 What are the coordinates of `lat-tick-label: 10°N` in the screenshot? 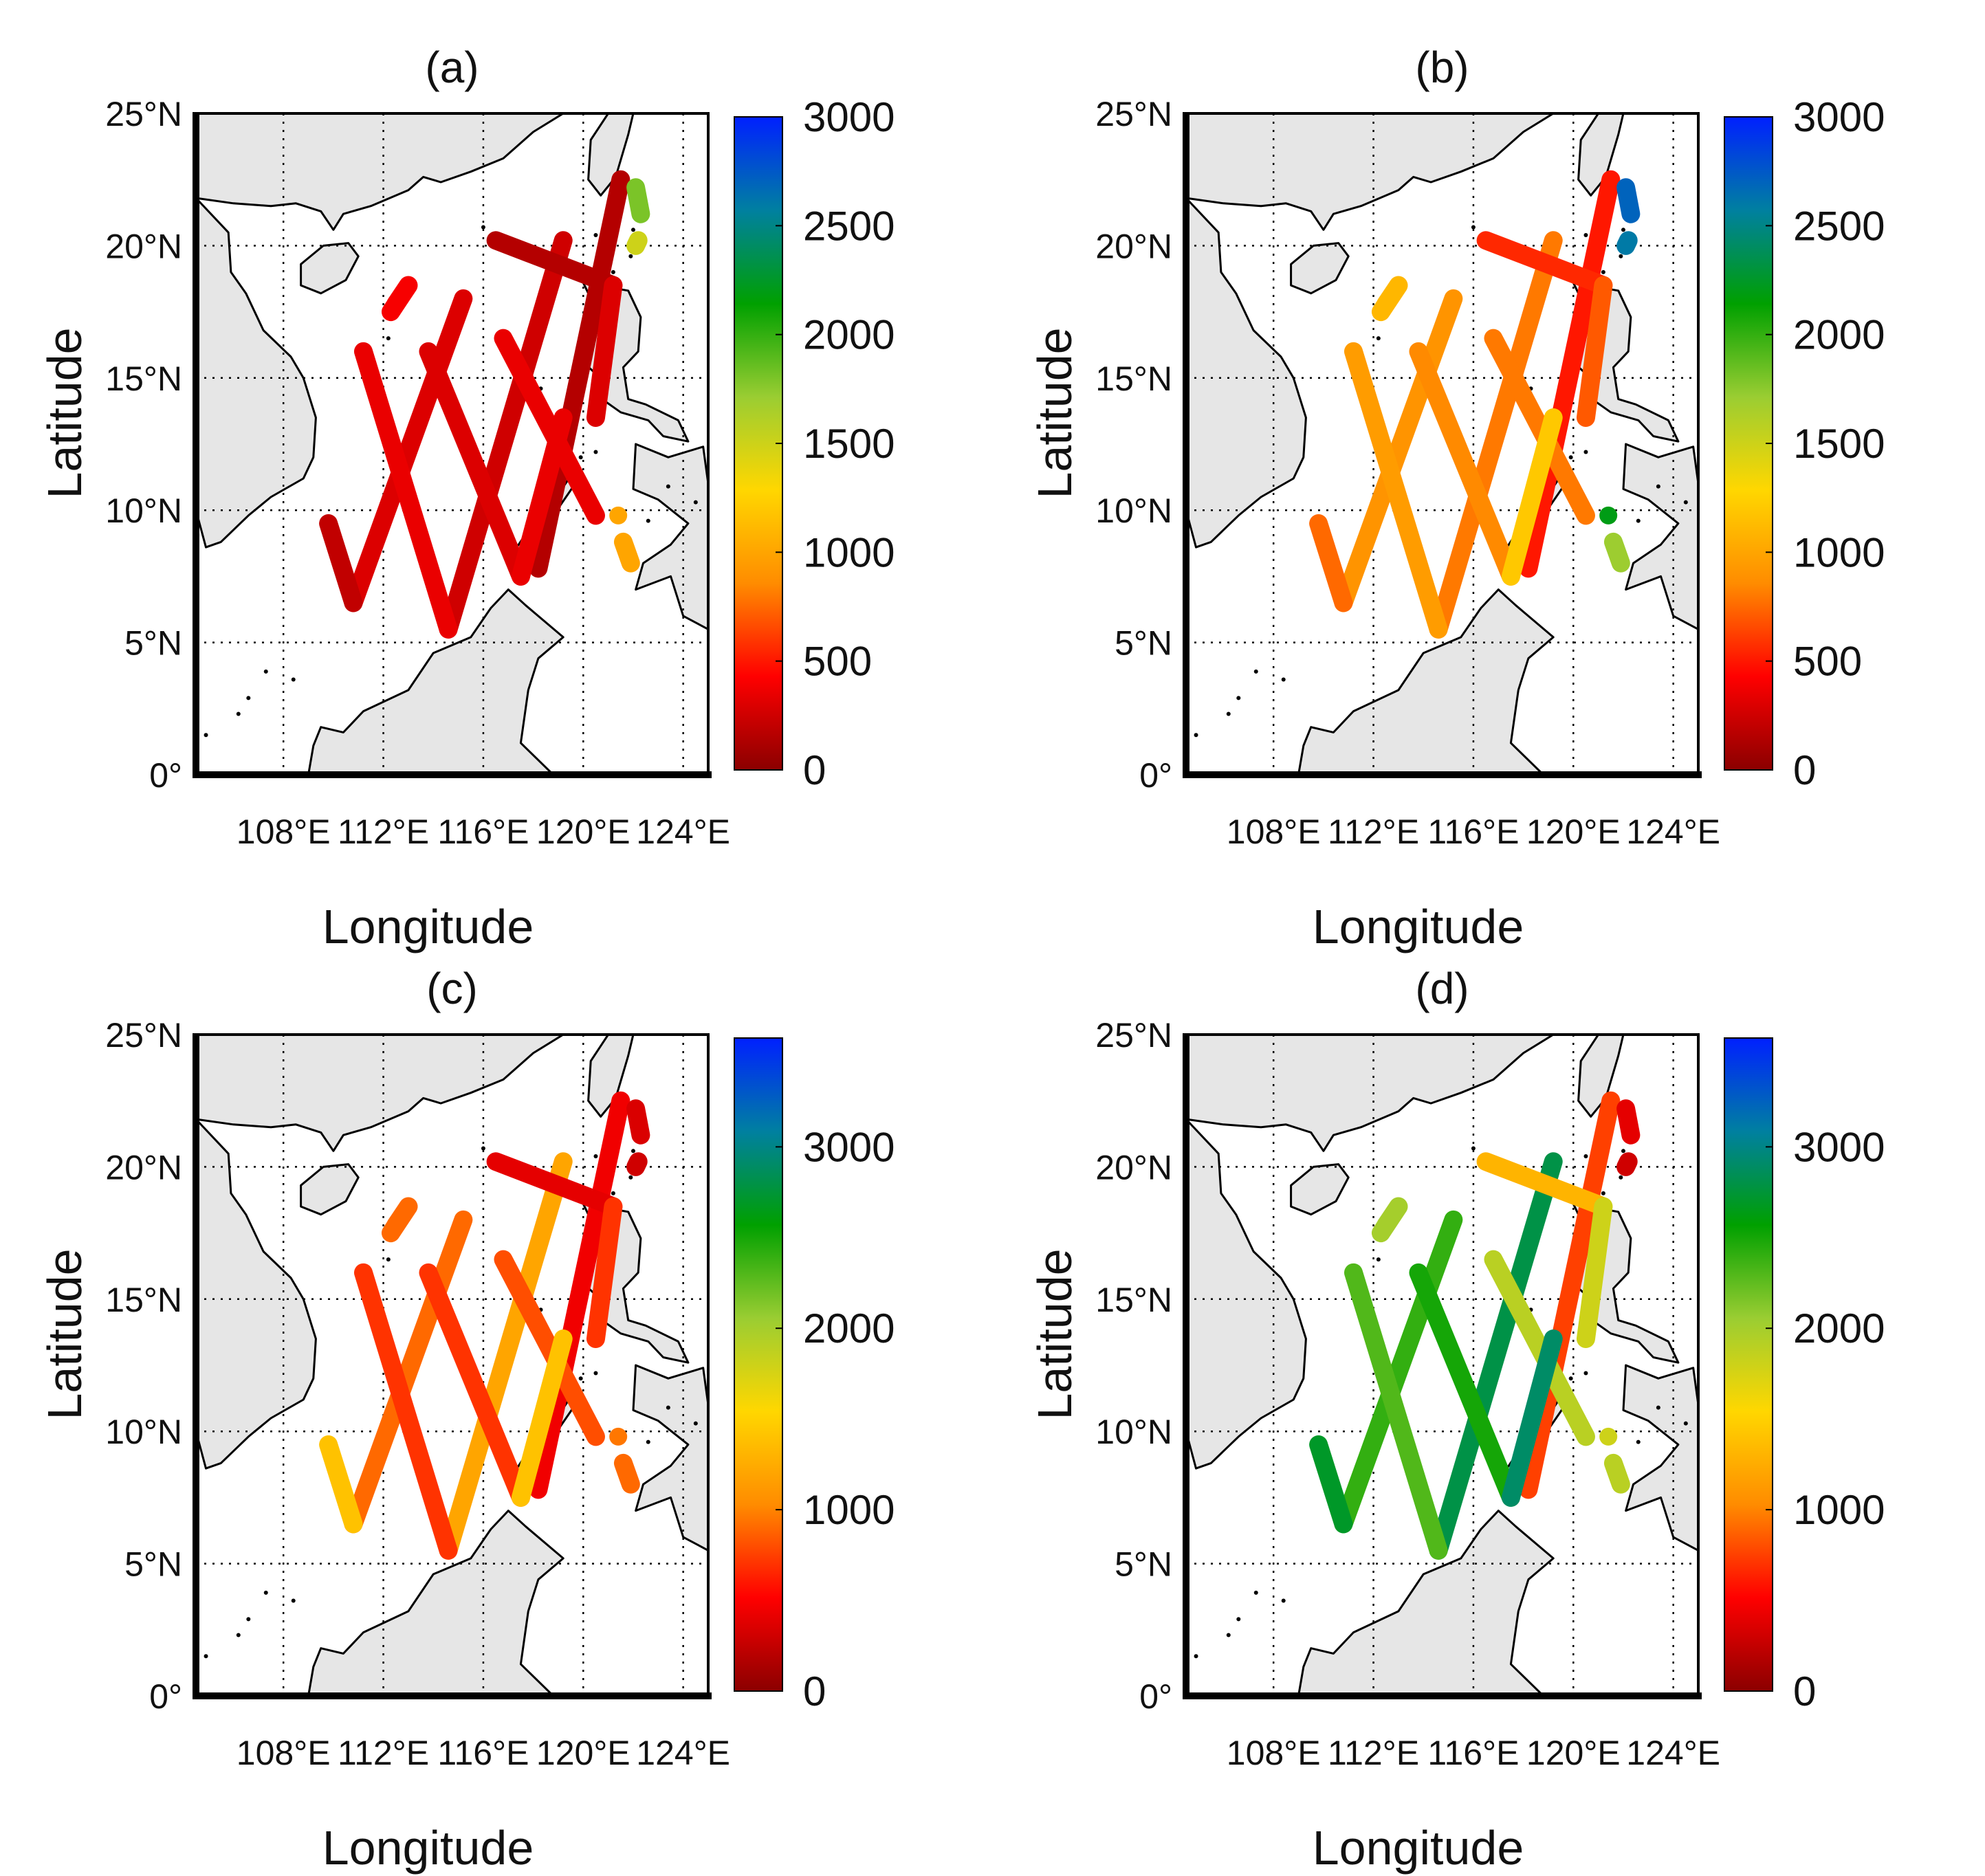 It's located at (143, 1432).